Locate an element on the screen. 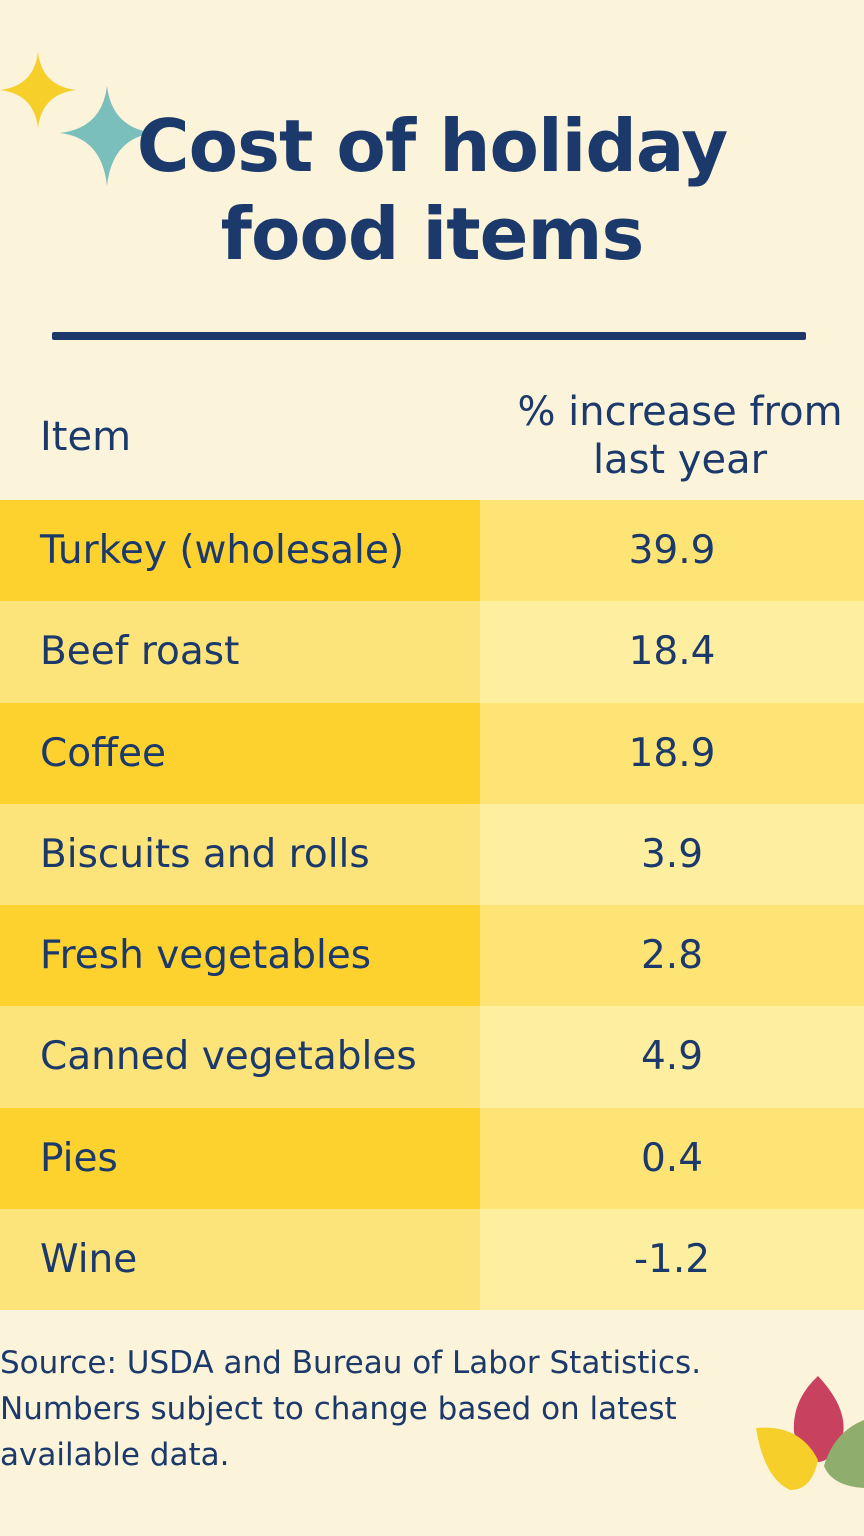 The height and width of the screenshot is (1536, 864). star-yellow is located at coordinates (38, 90).